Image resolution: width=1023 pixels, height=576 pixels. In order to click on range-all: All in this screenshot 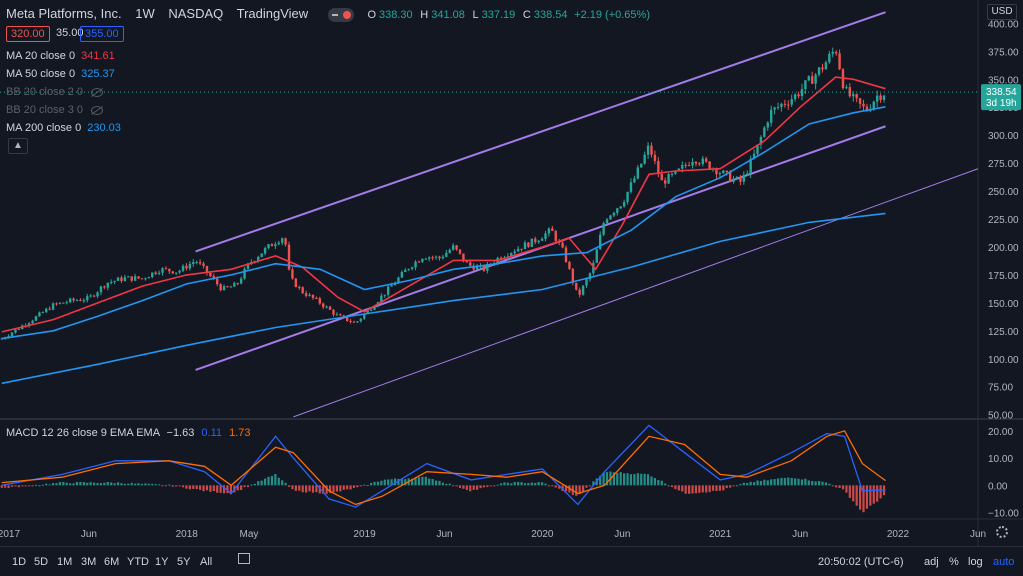, I will do `click(206, 562)`.